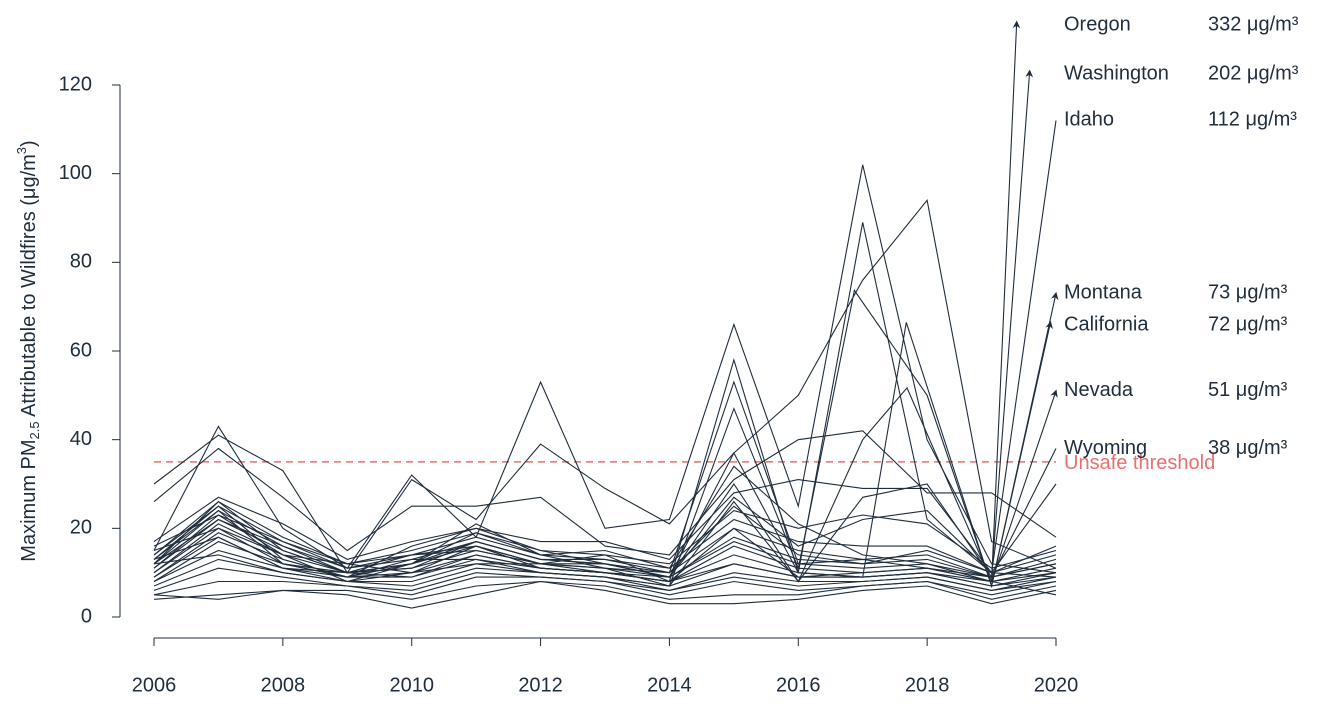 The width and height of the screenshot is (1326, 714). Describe the element at coordinates (75, 84) in the screenshot. I see `y-tick-label: 120` at that location.